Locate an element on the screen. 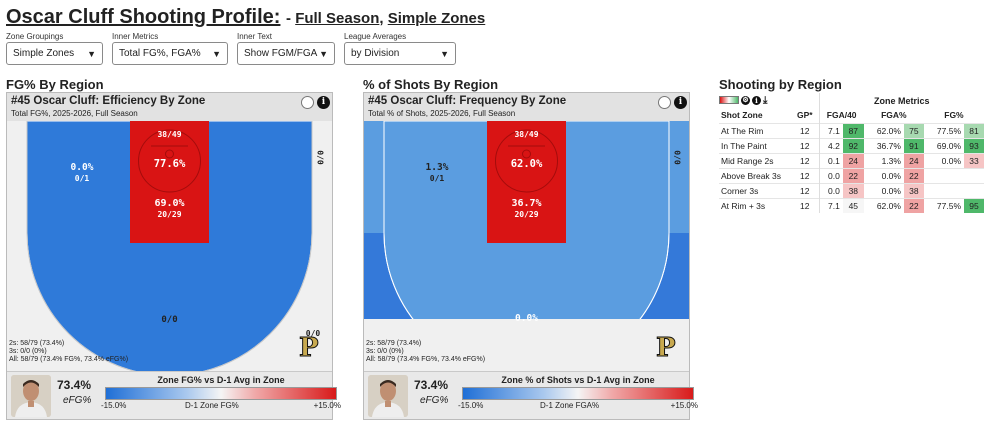 The height and width of the screenshot is (430, 989). col-shot-zone: Shot Zone is located at coordinates (742, 115).